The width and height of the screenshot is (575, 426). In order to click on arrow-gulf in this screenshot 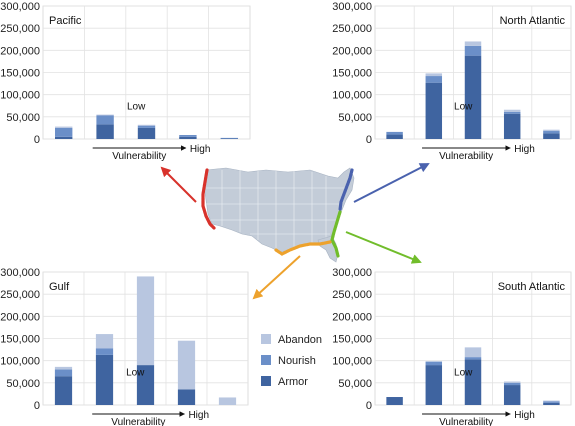, I will do `click(276, 277)`.